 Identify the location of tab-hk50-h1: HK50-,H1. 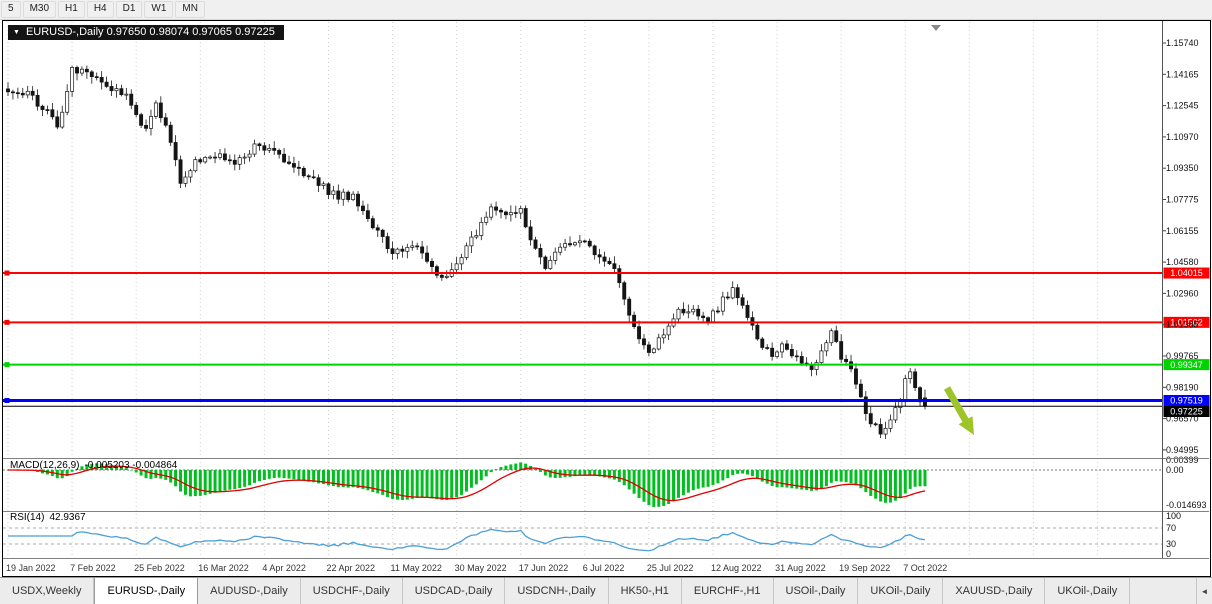
(645, 591).